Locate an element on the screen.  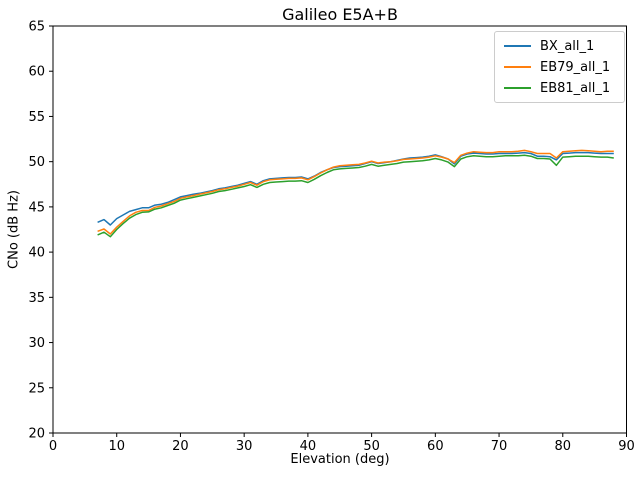
y-axis-label: CNo (dB Hz) is located at coordinates (14, 229).